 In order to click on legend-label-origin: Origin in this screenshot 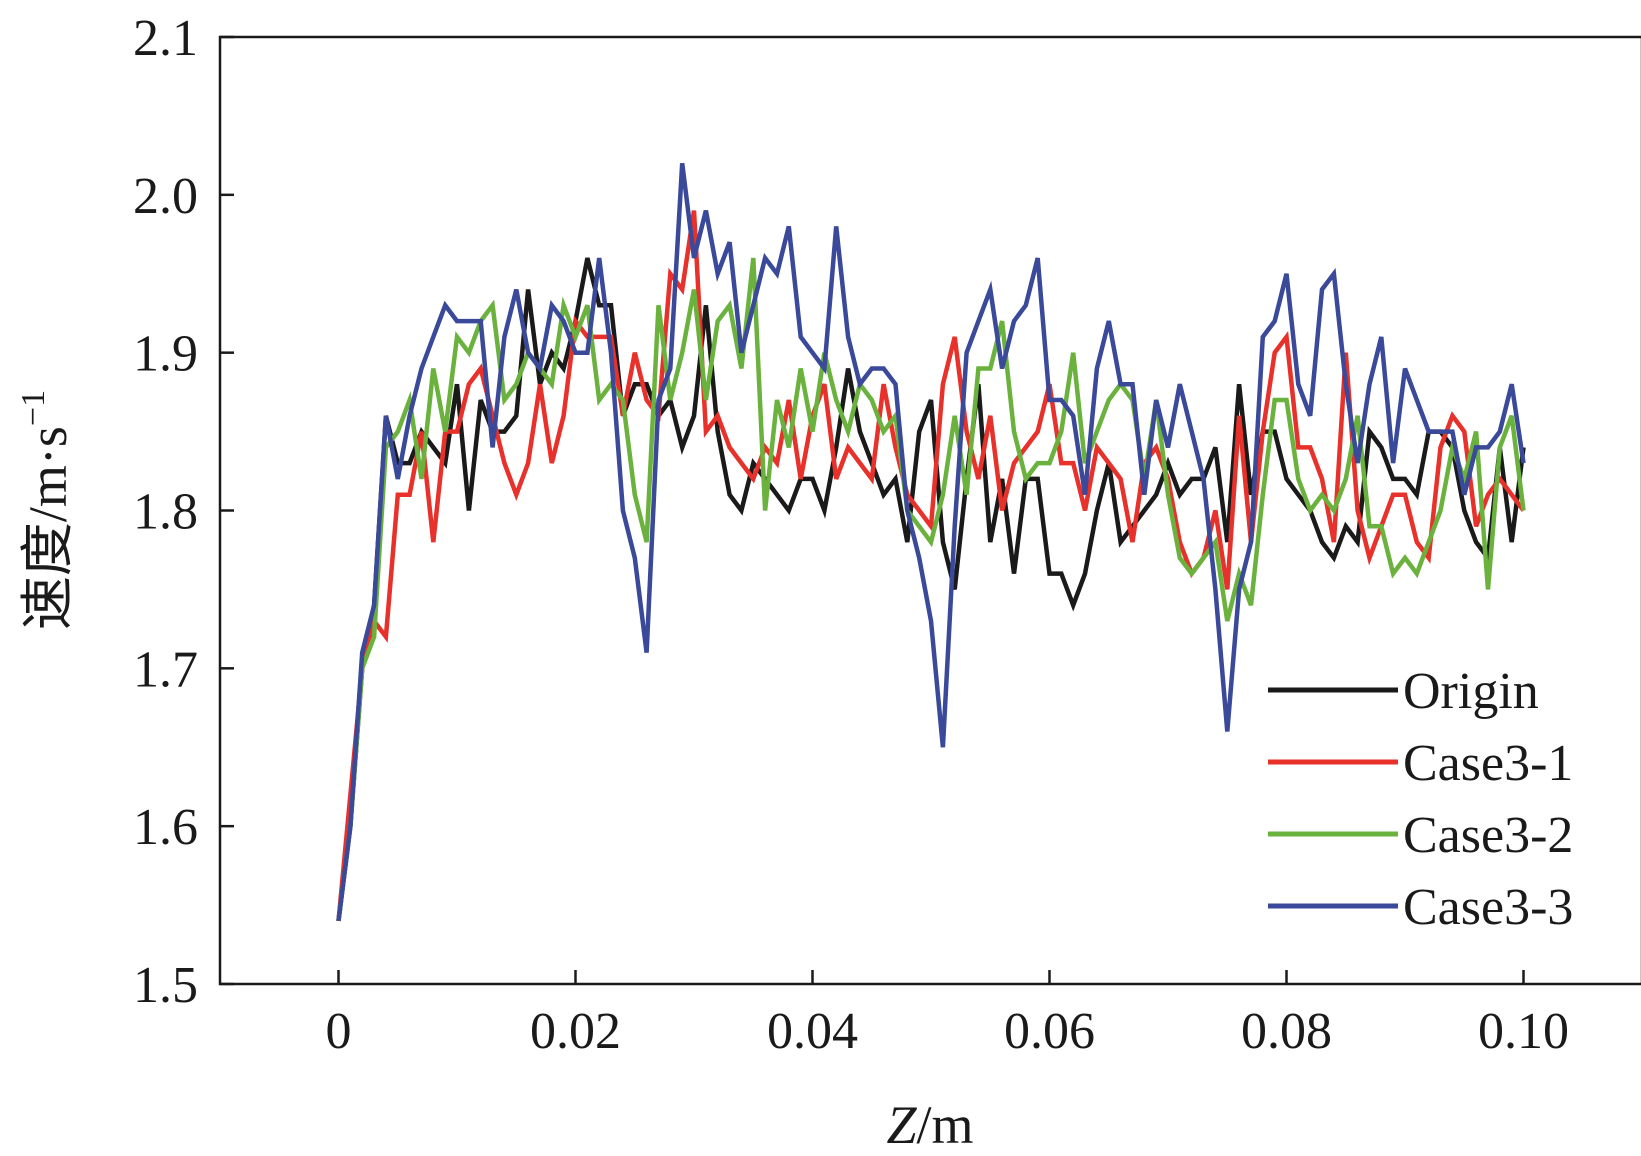, I will do `click(1471, 691)`.